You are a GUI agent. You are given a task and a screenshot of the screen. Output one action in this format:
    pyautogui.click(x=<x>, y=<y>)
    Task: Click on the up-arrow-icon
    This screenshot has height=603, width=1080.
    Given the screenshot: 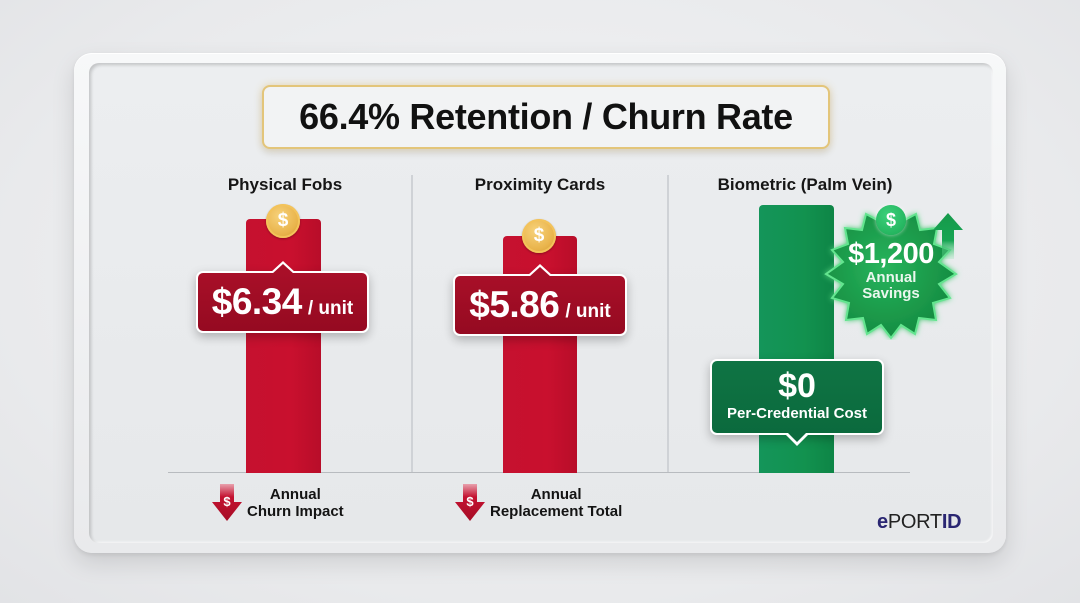 What is the action you would take?
    pyautogui.click(x=948, y=236)
    